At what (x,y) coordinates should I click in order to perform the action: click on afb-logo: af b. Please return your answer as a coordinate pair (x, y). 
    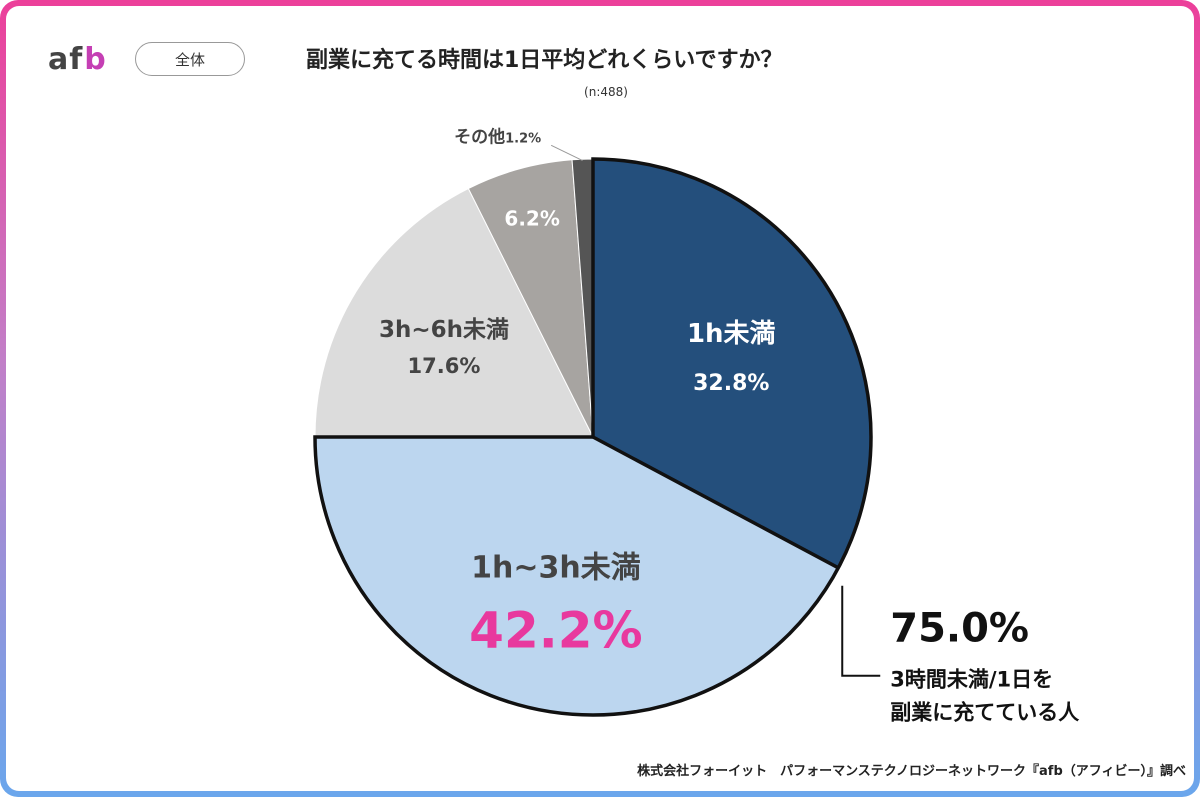
    Looking at the image, I should click on (77, 60).